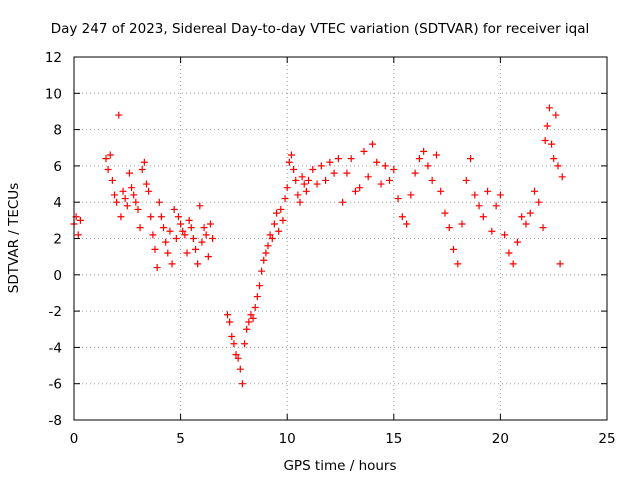 This screenshot has height=480, width=640. What do you see at coordinates (53, 94) in the screenshot?
I see `y-tick-label: 10` at bounding box center [53, 94].